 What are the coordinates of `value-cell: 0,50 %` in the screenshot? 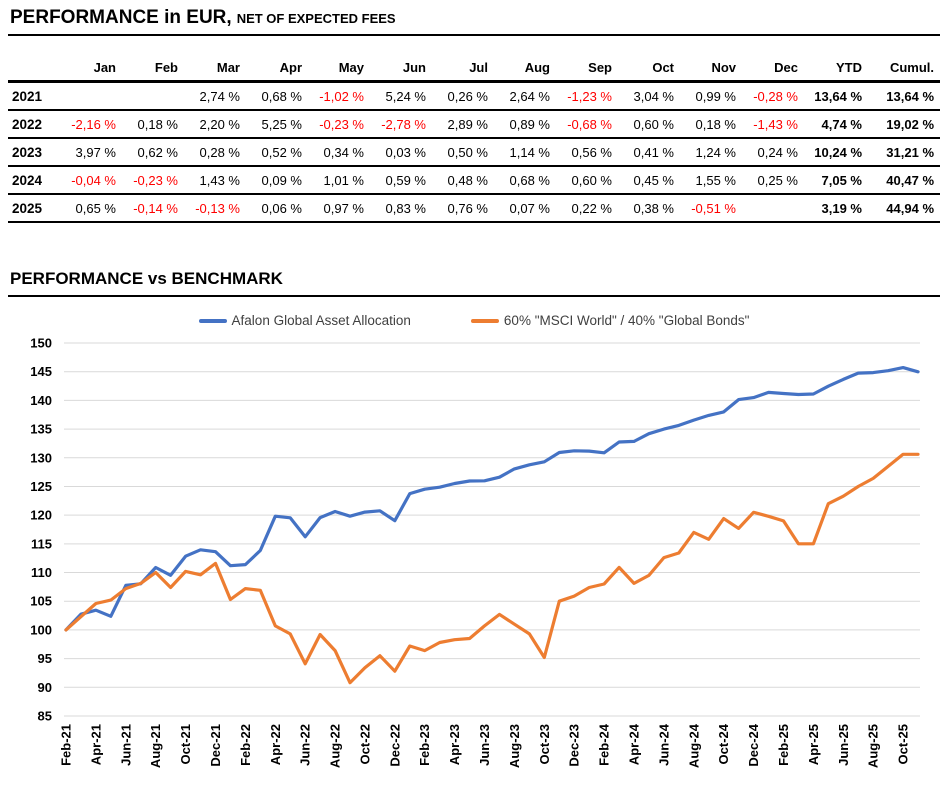 It's located at (463, 152).